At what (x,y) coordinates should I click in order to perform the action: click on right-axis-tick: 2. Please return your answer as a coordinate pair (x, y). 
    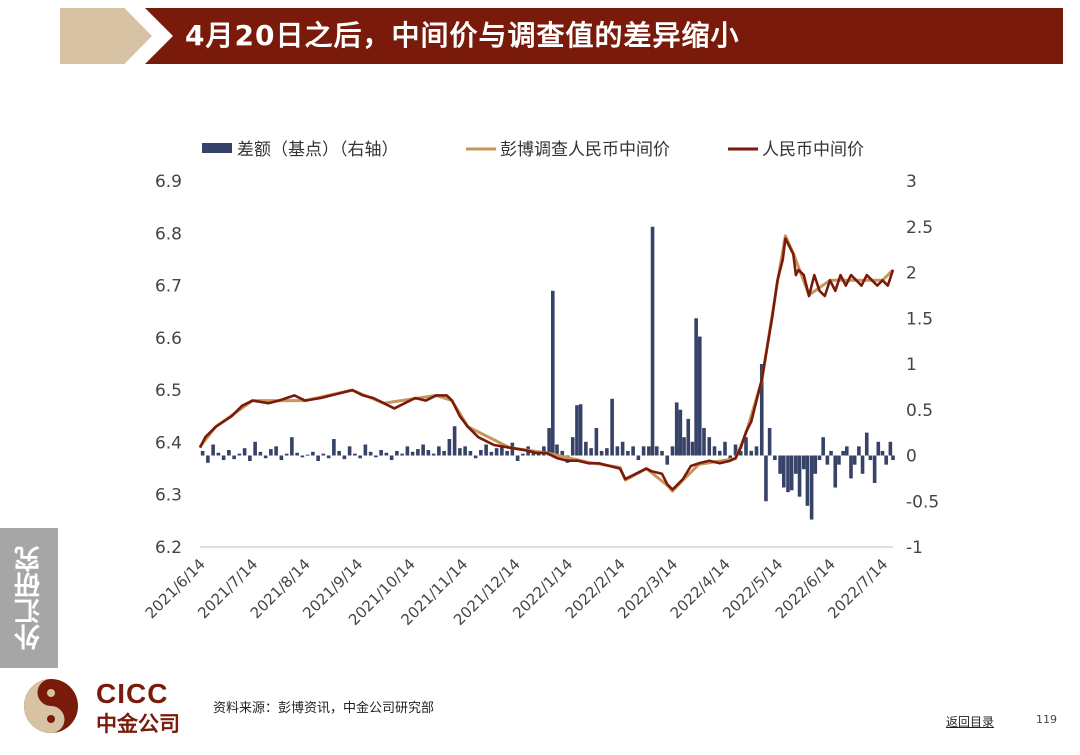
    Looking at the image, I should click on (911, 274).